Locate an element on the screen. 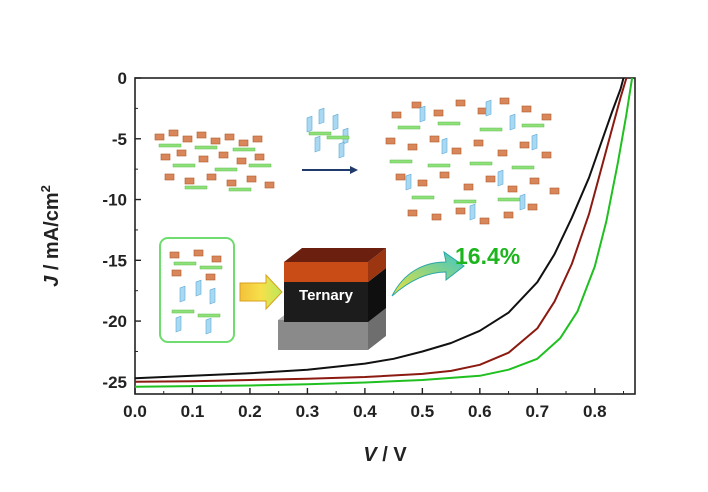  blend-components-box is located at coordinates (197, 290).